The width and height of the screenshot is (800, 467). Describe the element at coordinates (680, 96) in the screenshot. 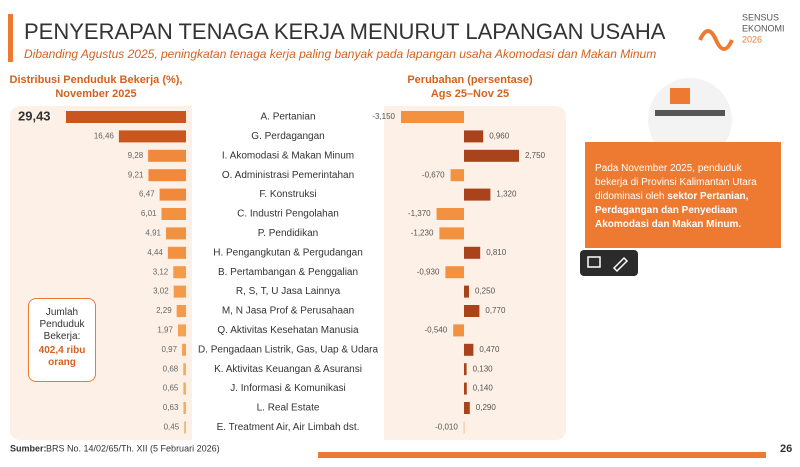

I see `illustration-board` at that location.